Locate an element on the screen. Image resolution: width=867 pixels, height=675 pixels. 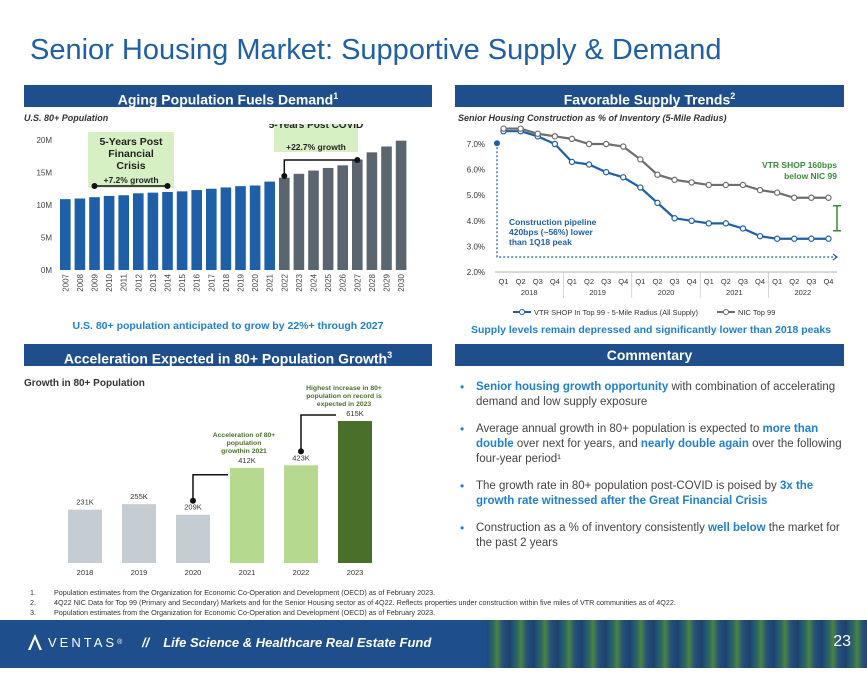
bar-value-label: 412K is located at coordinates (247, 460).